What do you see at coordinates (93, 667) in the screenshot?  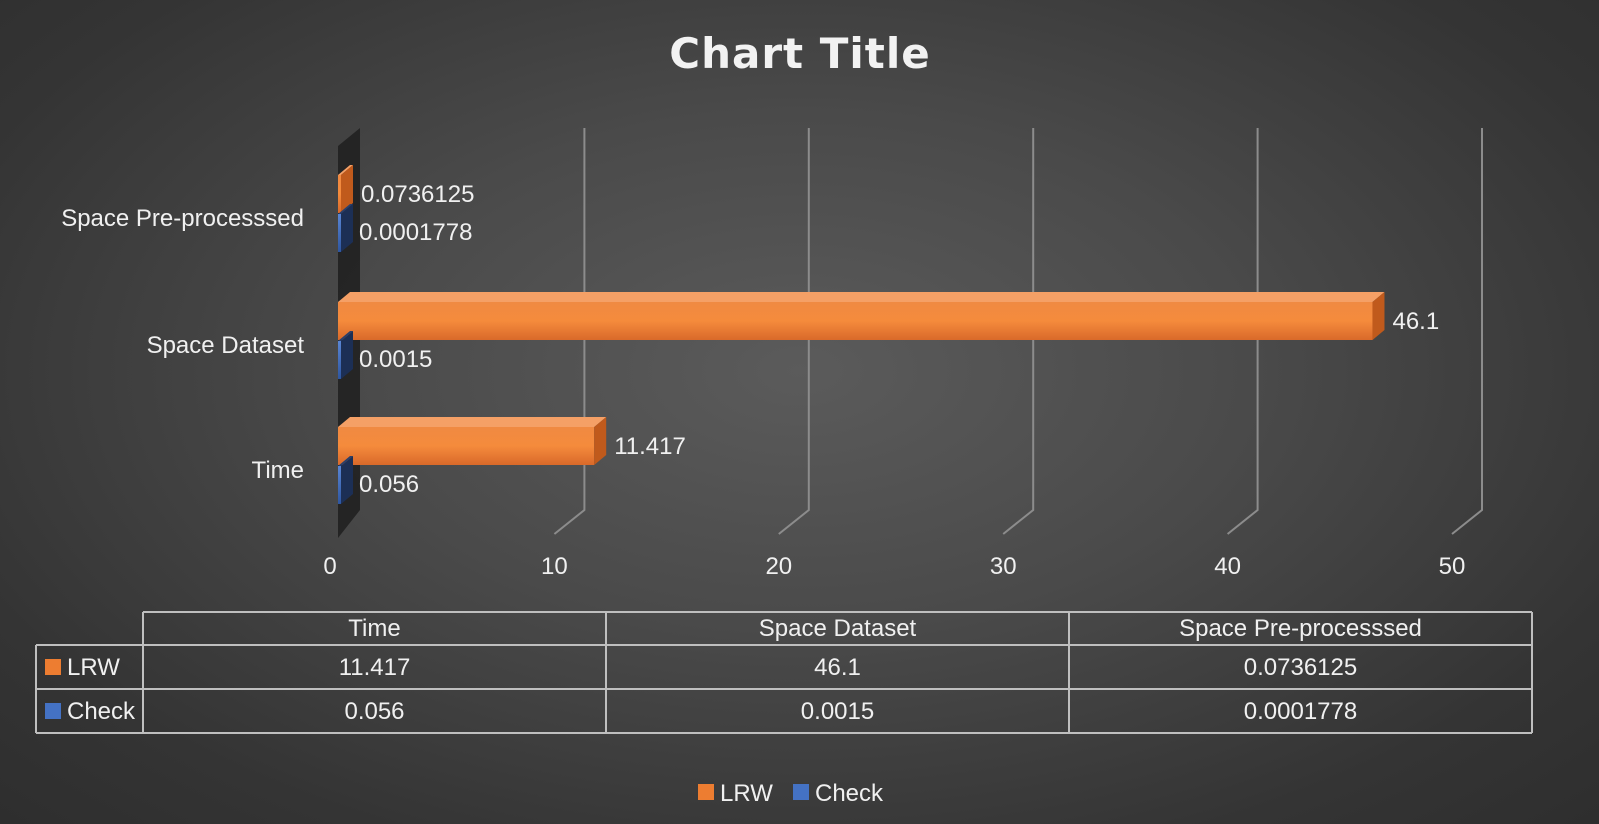 I see `table-row-header: LRW` at bounding box center [93, 667].